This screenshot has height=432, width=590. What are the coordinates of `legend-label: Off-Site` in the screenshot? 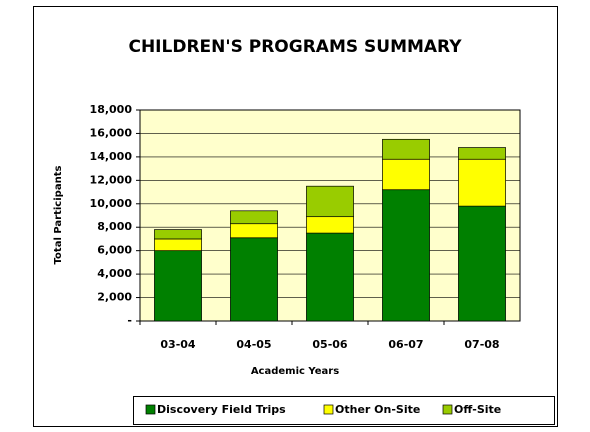 It's located at (477, 409).